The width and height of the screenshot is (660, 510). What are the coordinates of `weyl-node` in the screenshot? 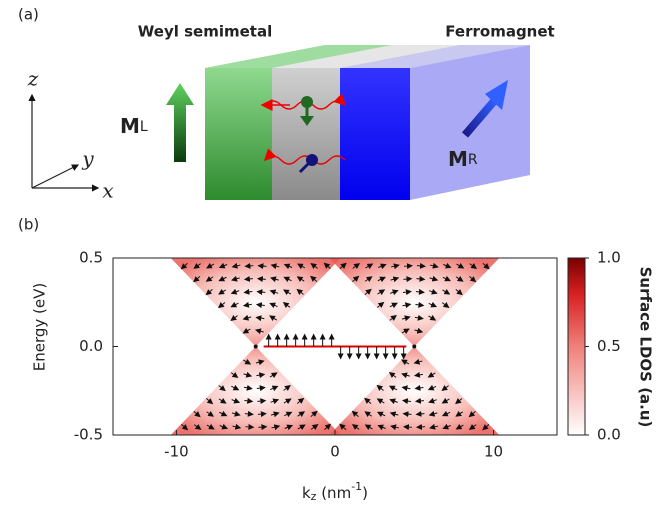 It's located at (414, 346).